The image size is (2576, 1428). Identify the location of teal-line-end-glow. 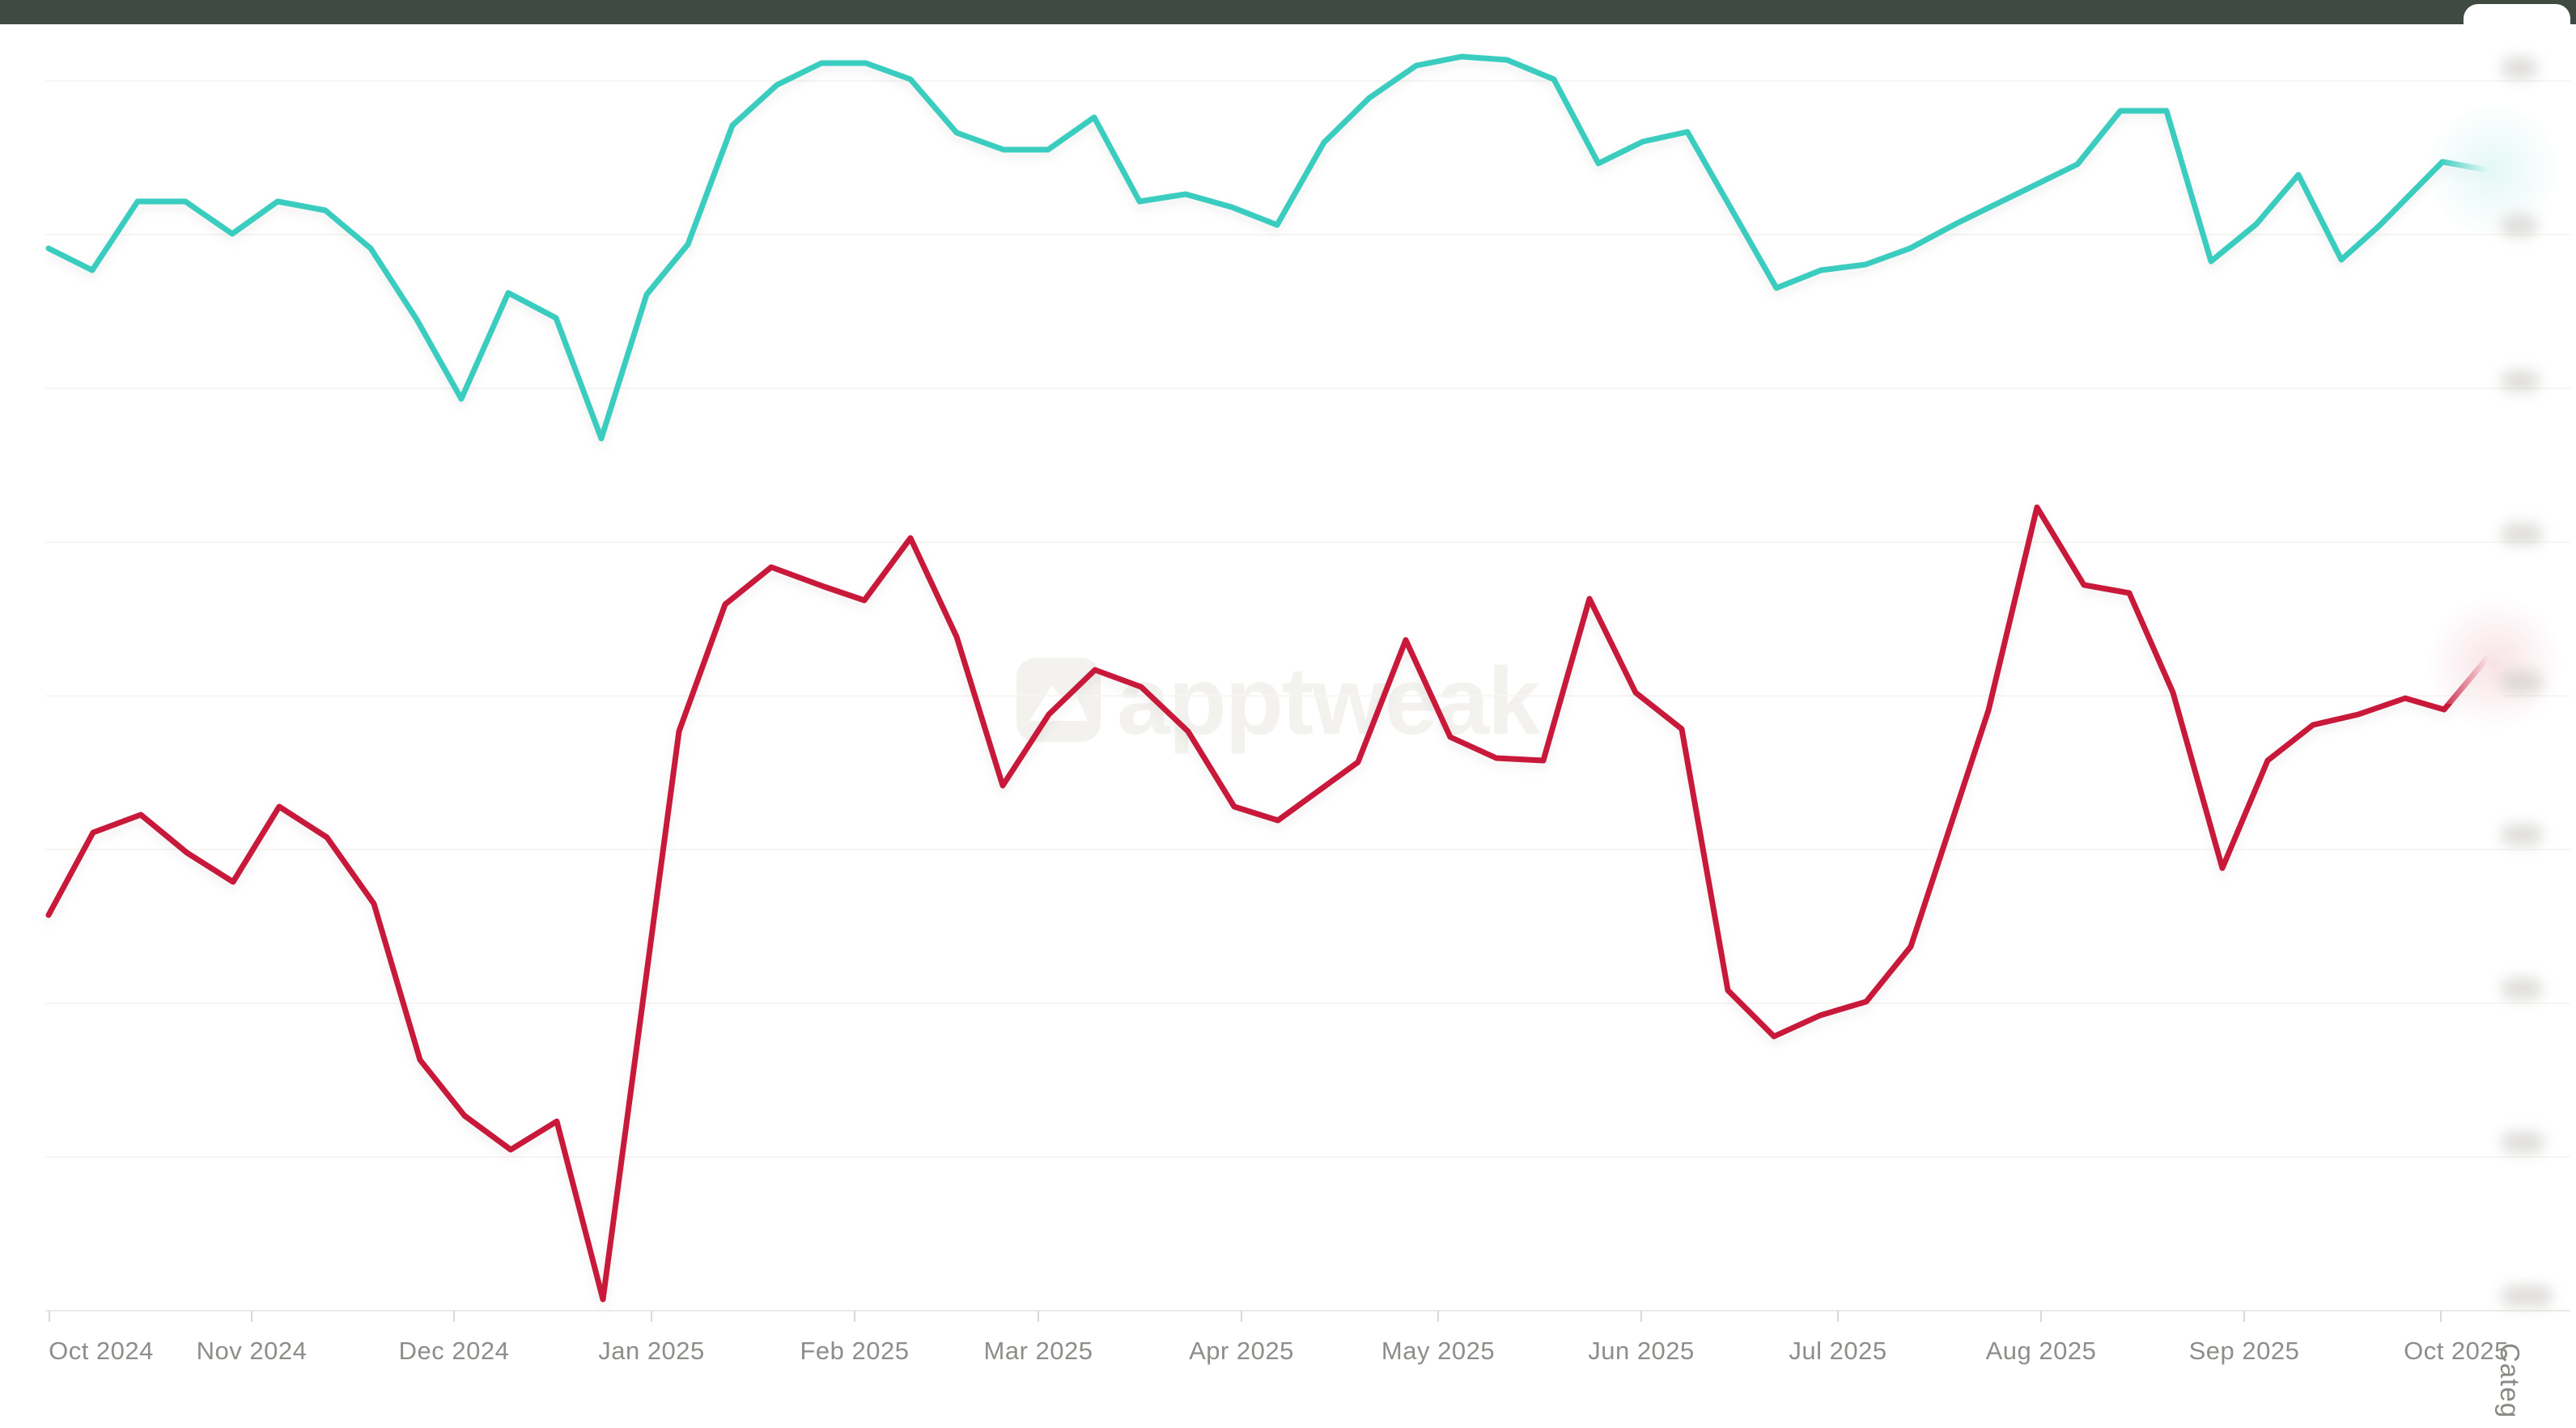
(2492, 170).